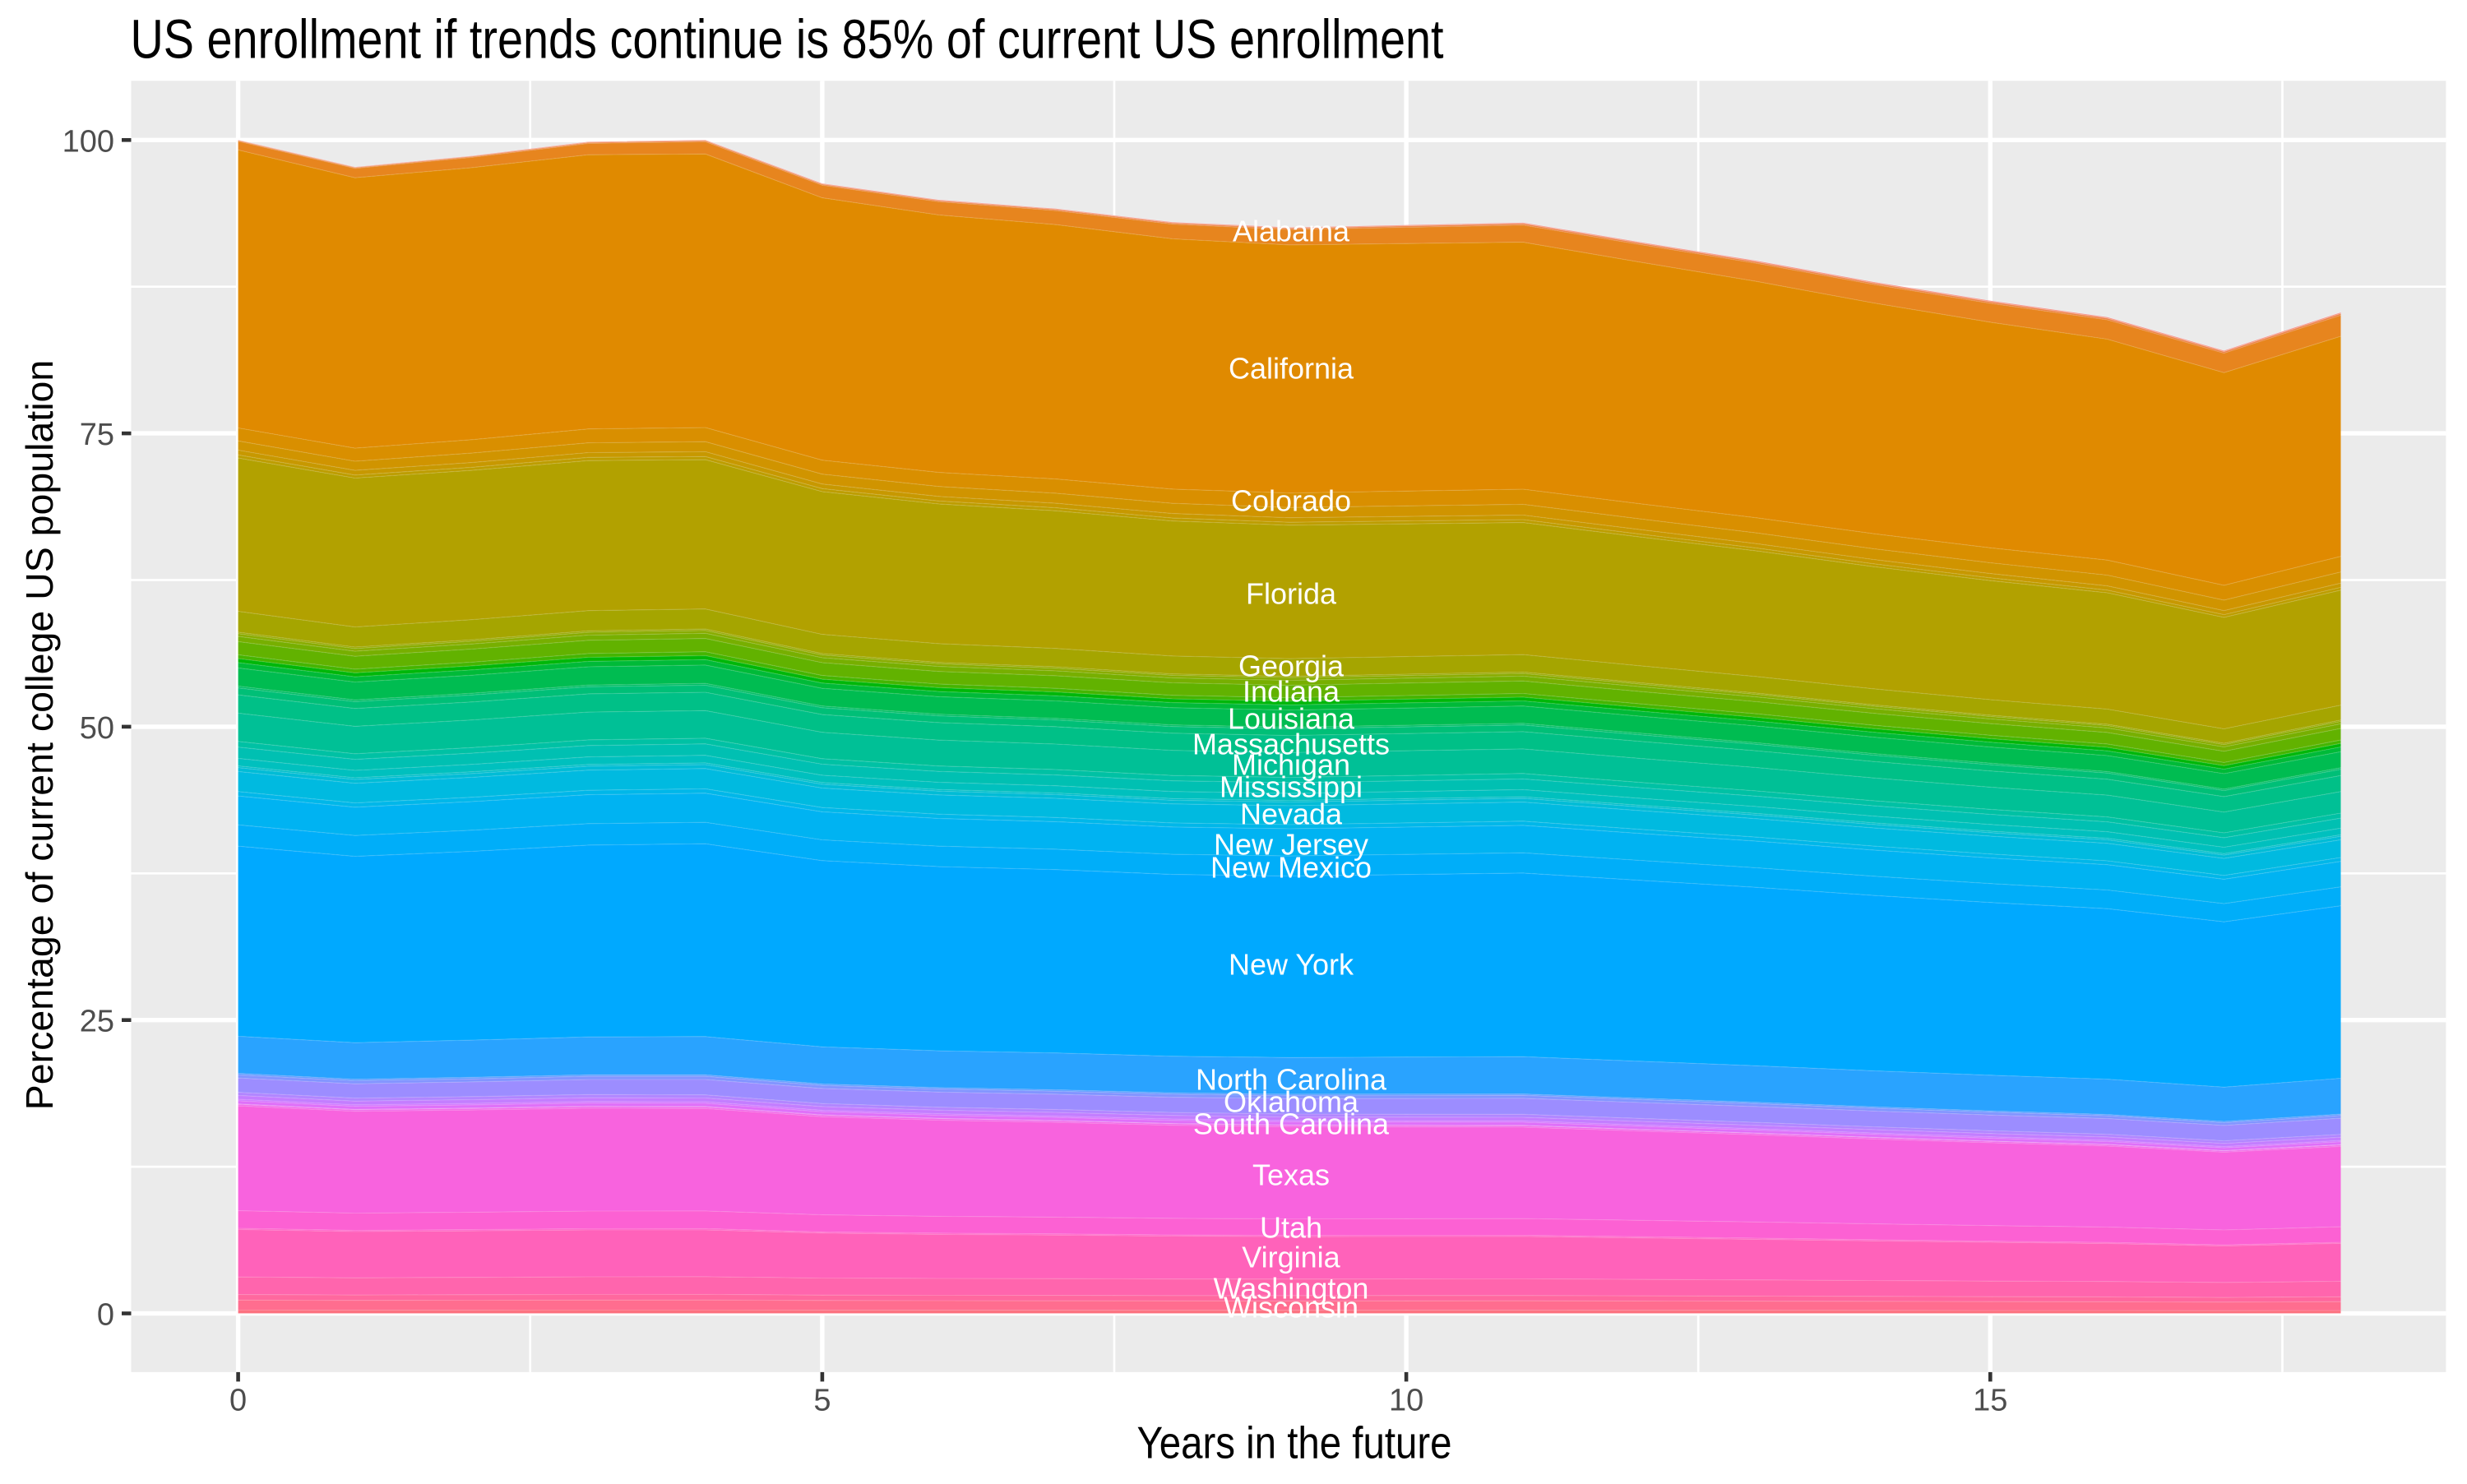  I want to click on svg-text: Texas, so click(1291, 1175).